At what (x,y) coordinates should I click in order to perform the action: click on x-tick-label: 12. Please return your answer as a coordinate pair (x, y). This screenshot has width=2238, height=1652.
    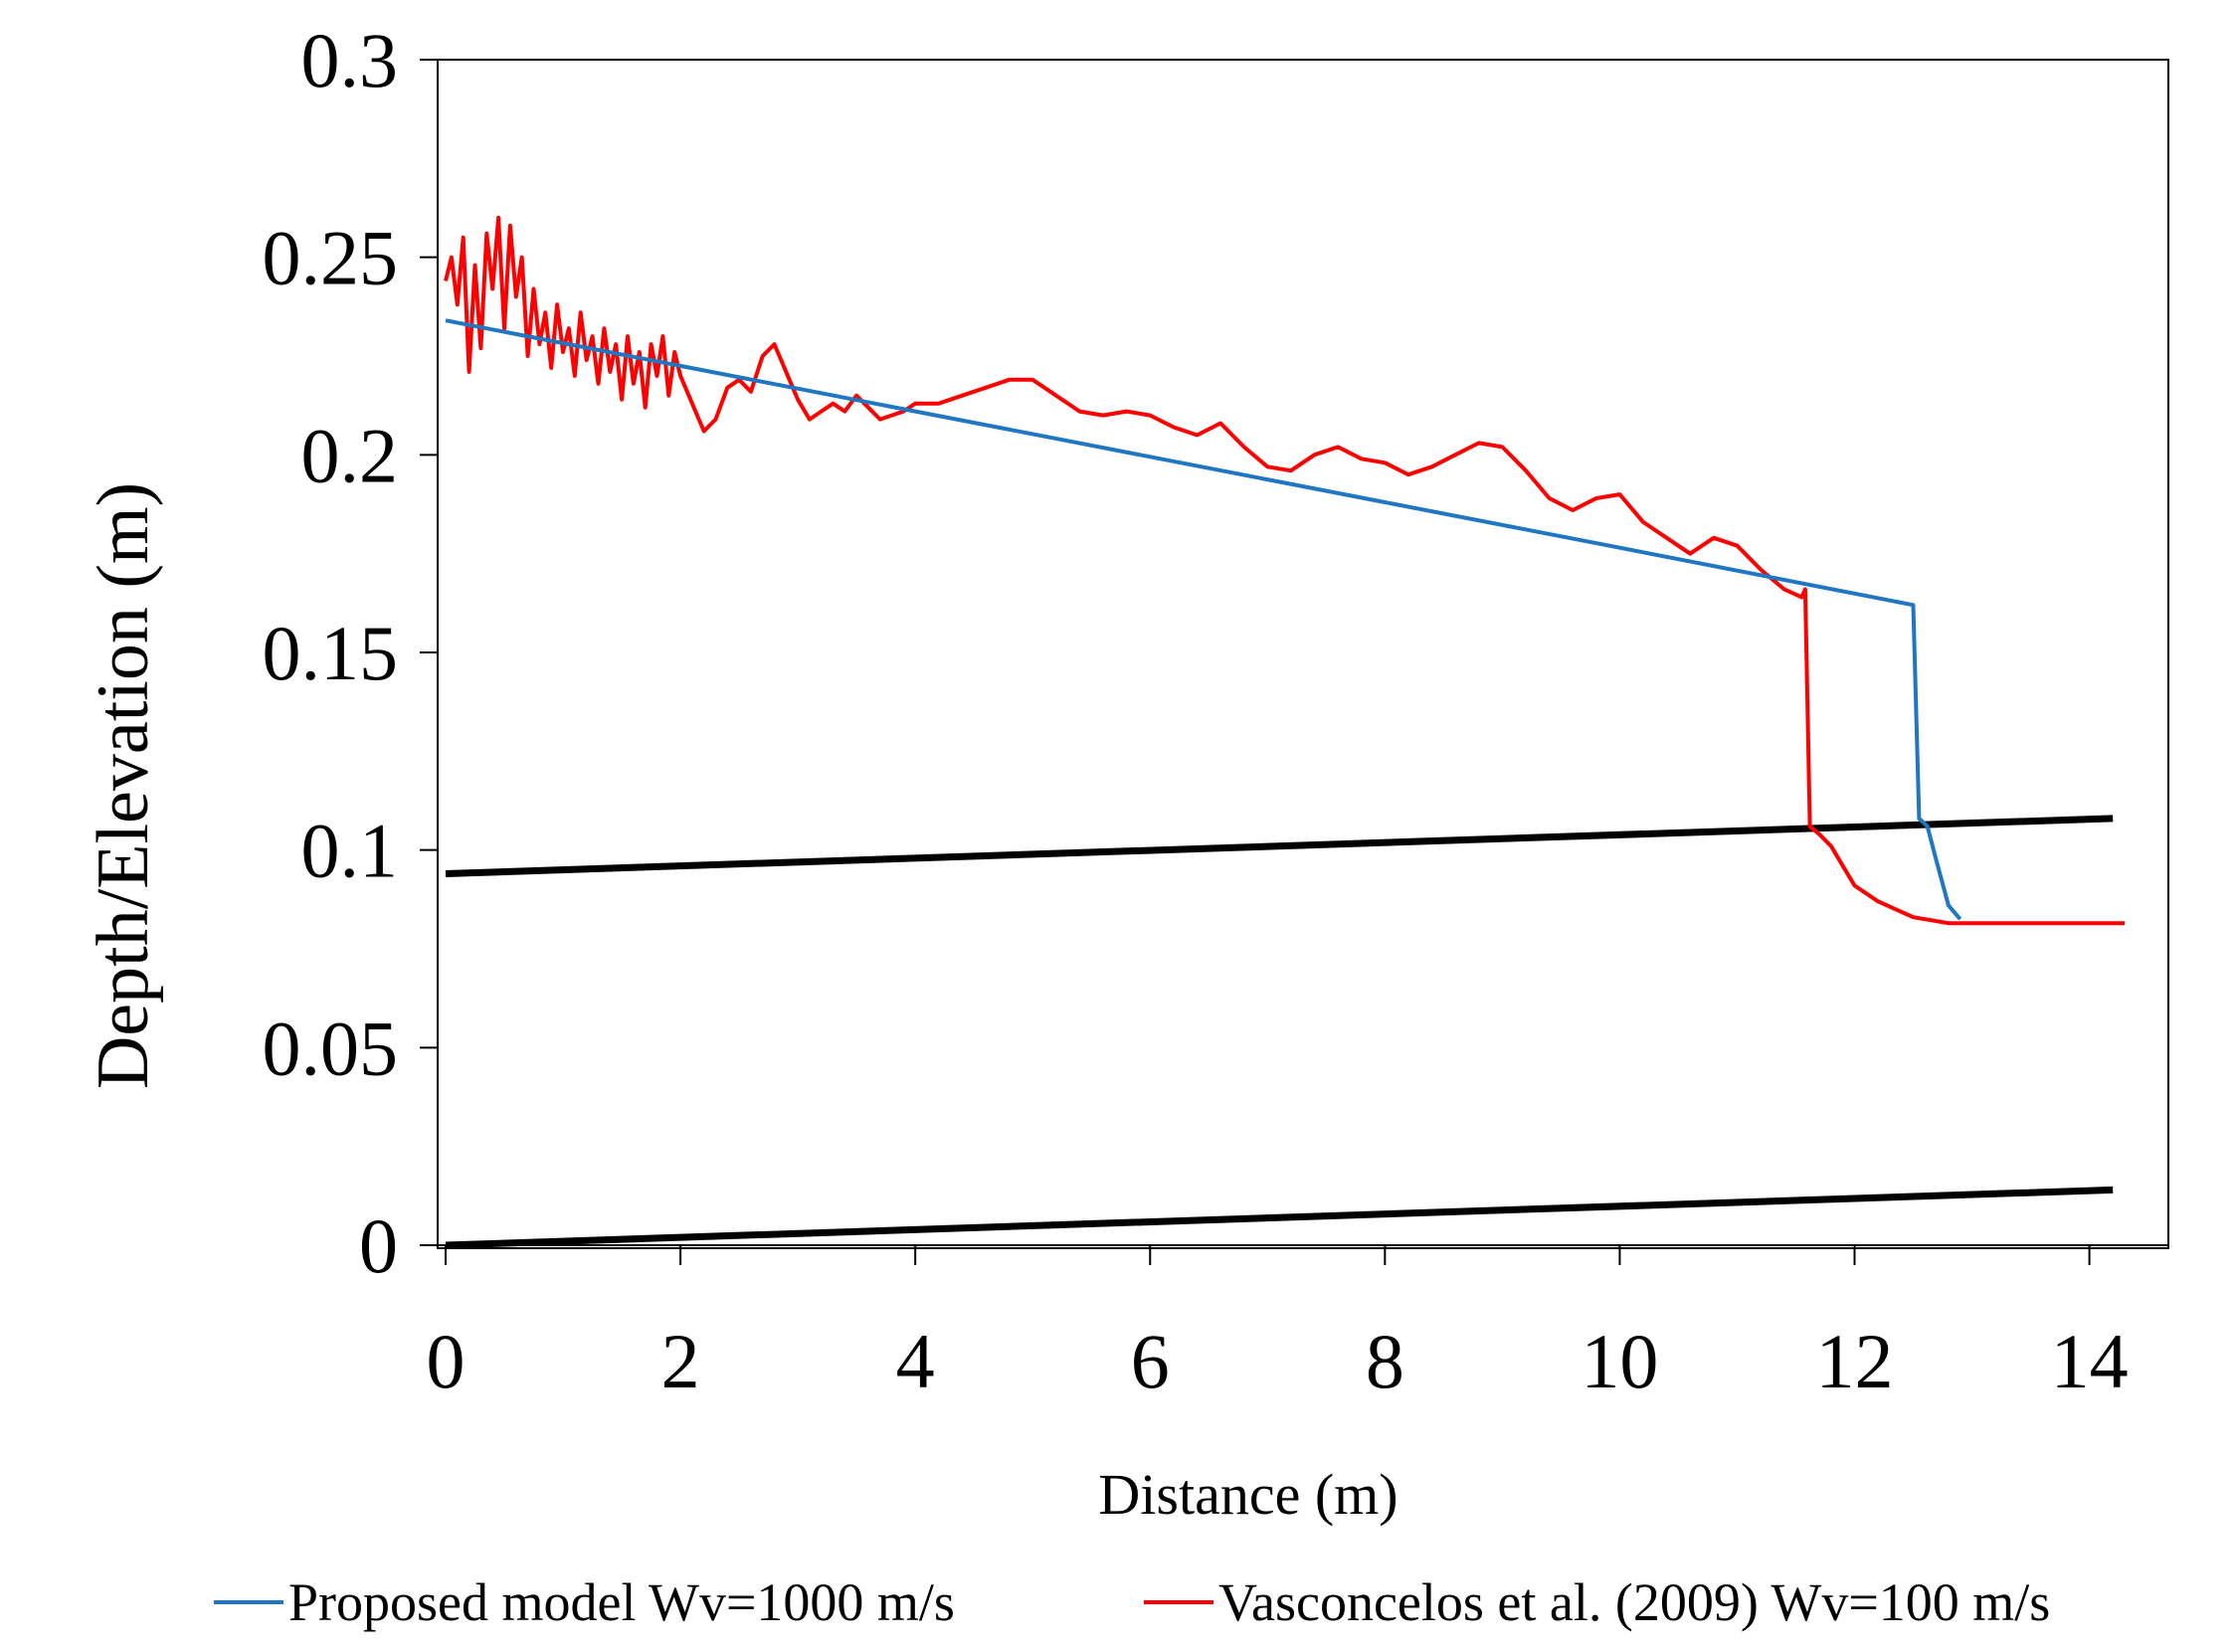
    Looking at the image, I should click on (1855, 1361).